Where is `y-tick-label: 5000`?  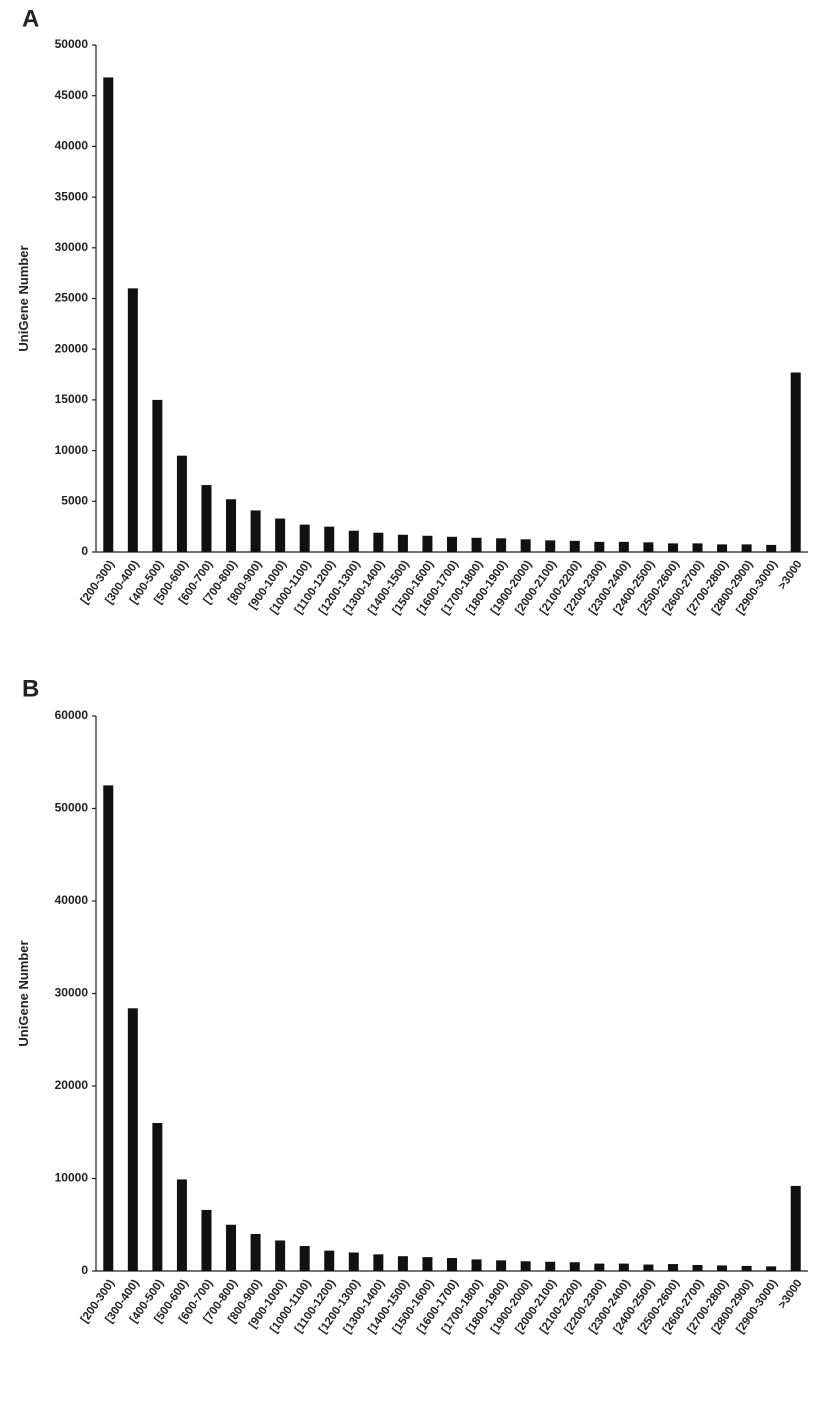 y-tick-label: 5000 is located at coordinates (74, 500).